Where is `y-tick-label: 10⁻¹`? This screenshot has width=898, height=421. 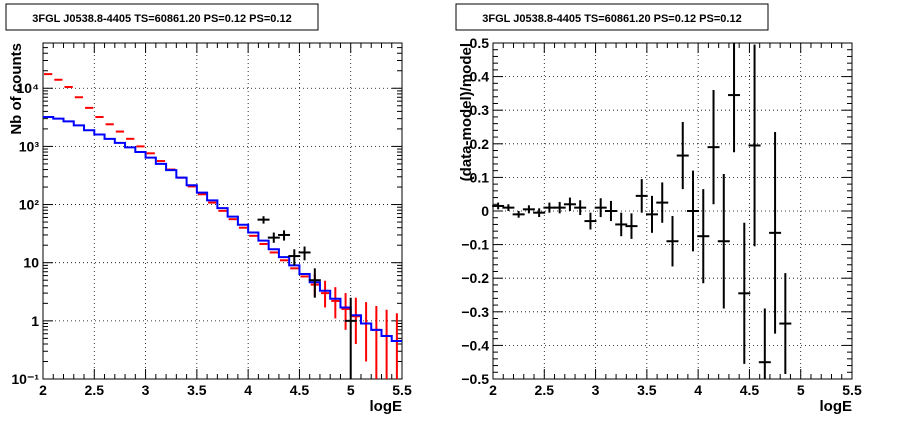
y-tick-label: 10⁻¹ is located at coordinates (25, 379).